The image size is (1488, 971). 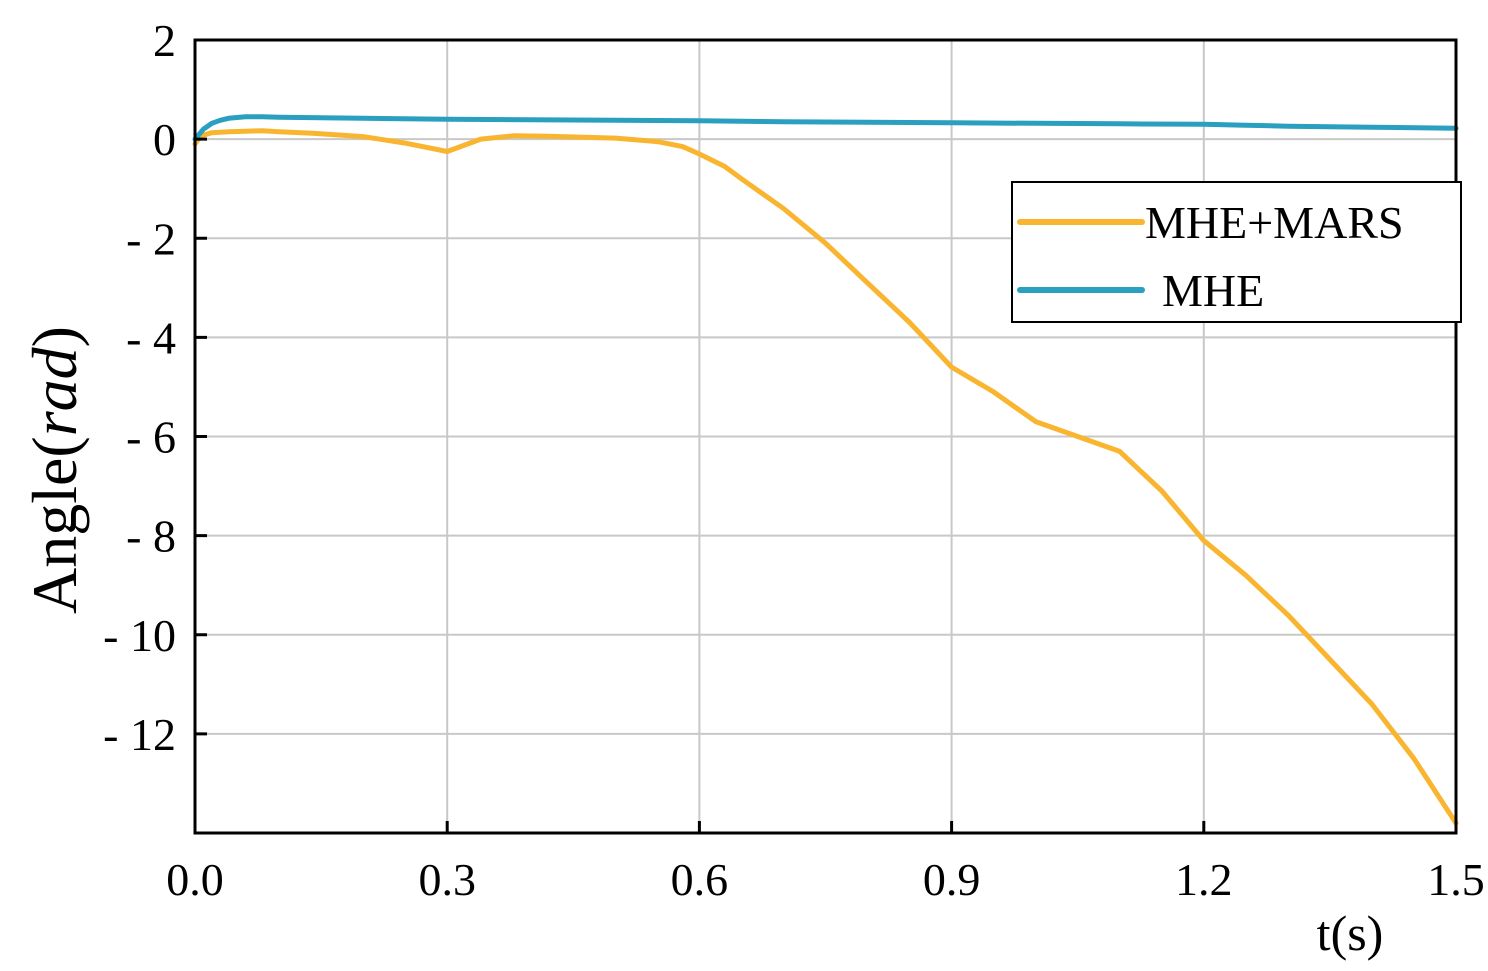 I want to click on y-tick-label: - 10, so click(x=139, y=635).